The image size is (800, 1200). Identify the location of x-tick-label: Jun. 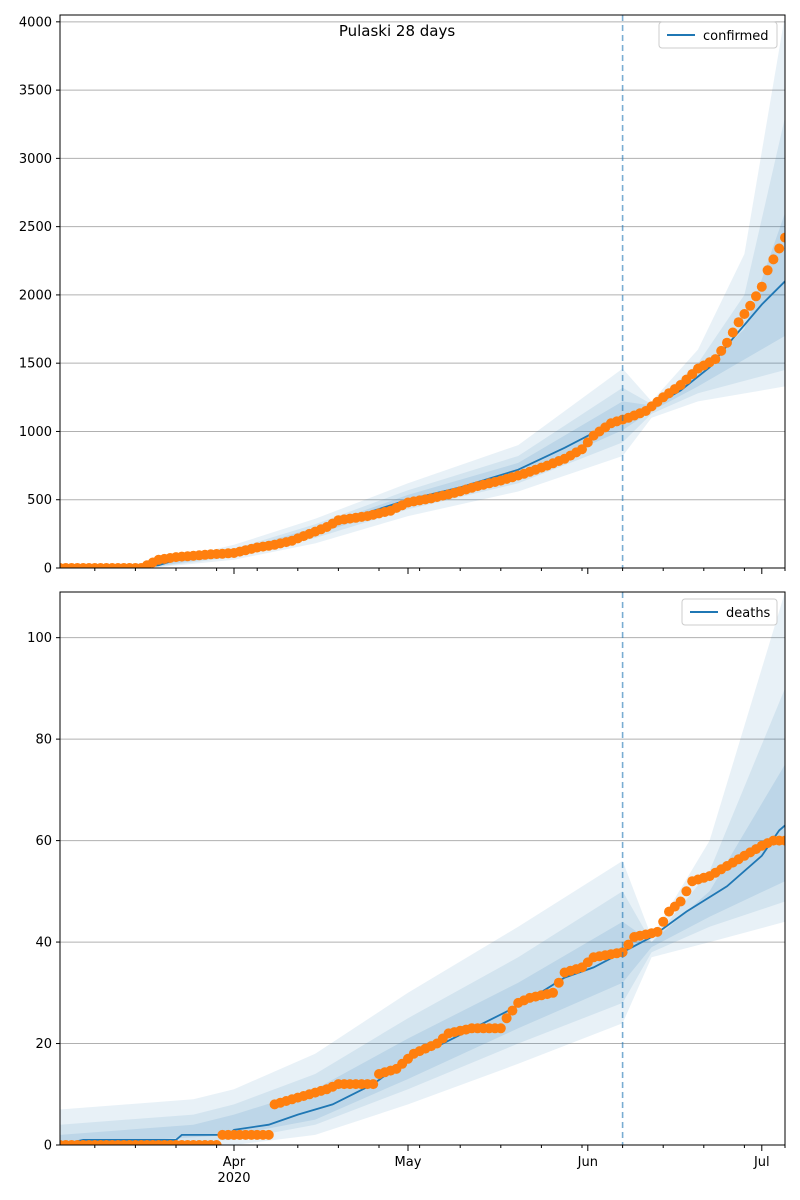
(587, 1162).